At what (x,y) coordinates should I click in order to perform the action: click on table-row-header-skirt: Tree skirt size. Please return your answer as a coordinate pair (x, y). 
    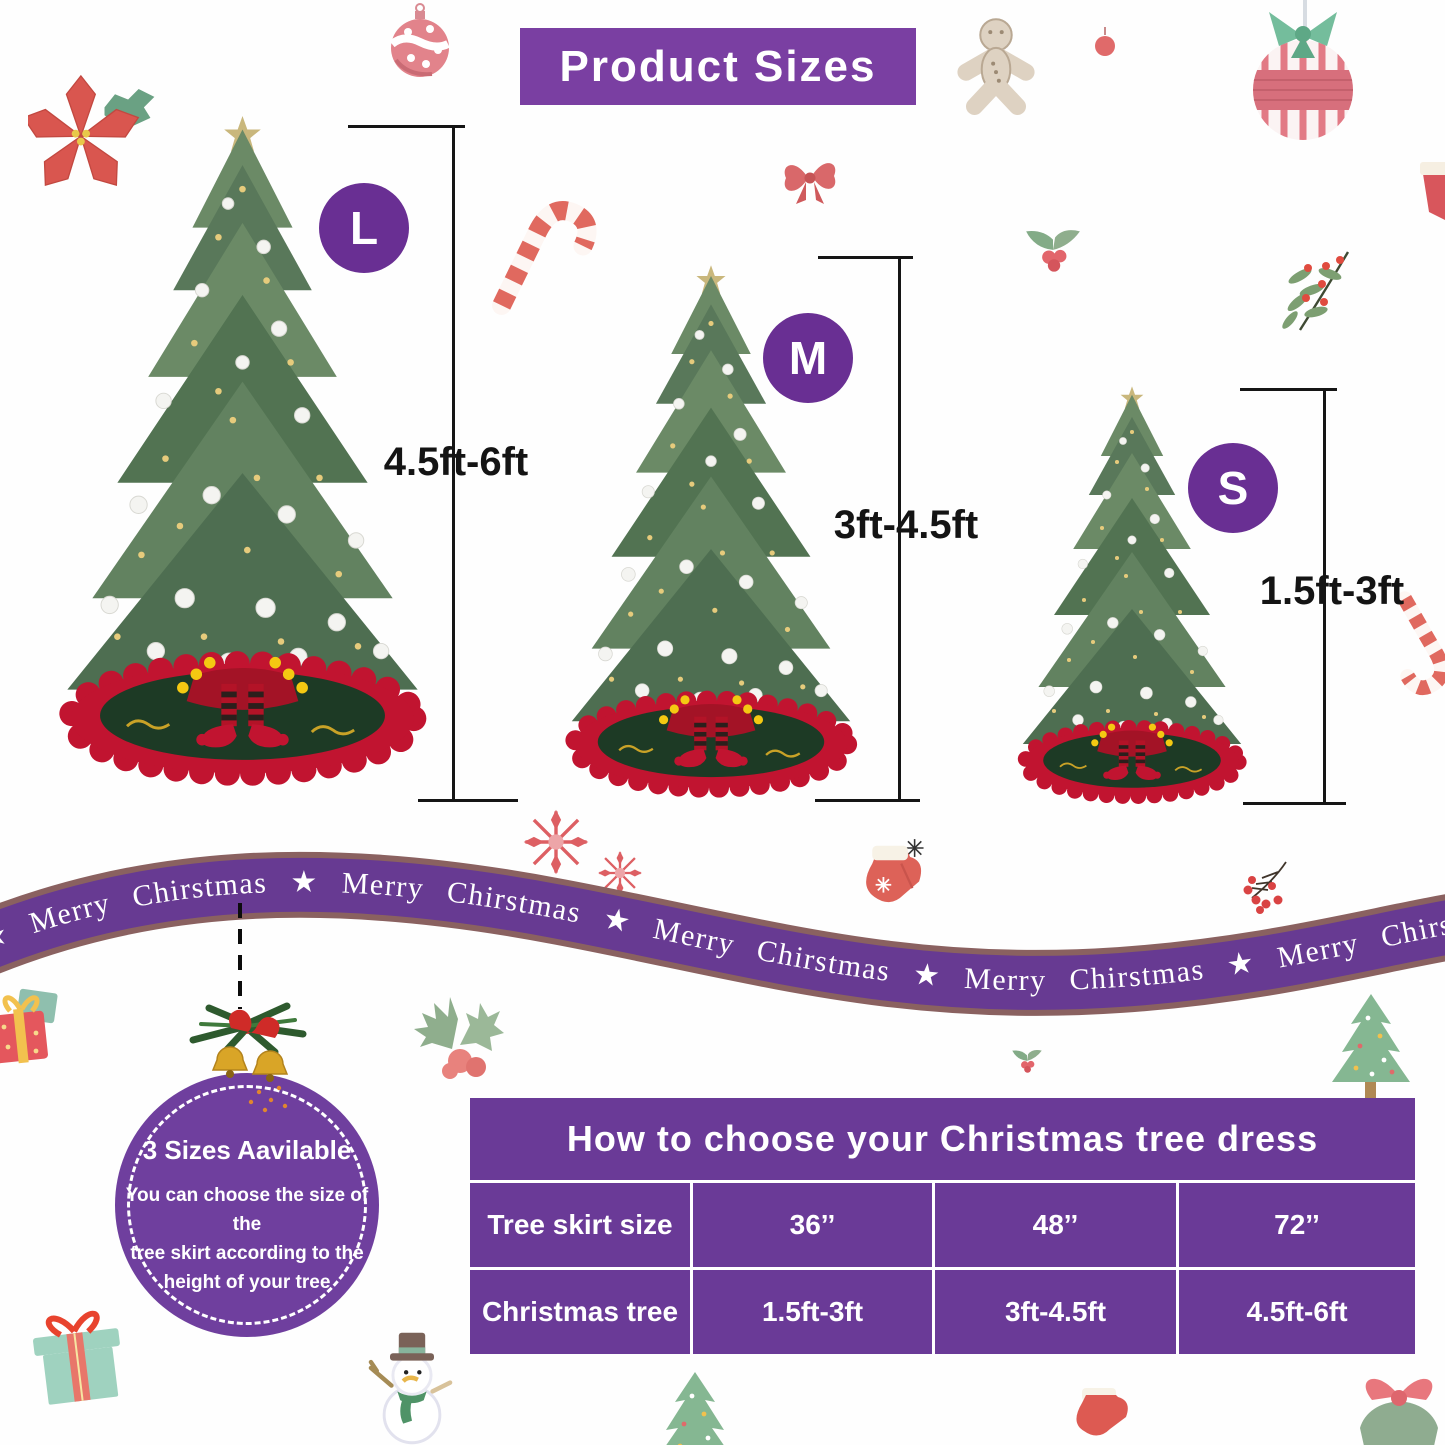
    Looking at the image, I should click on (580, 1225).